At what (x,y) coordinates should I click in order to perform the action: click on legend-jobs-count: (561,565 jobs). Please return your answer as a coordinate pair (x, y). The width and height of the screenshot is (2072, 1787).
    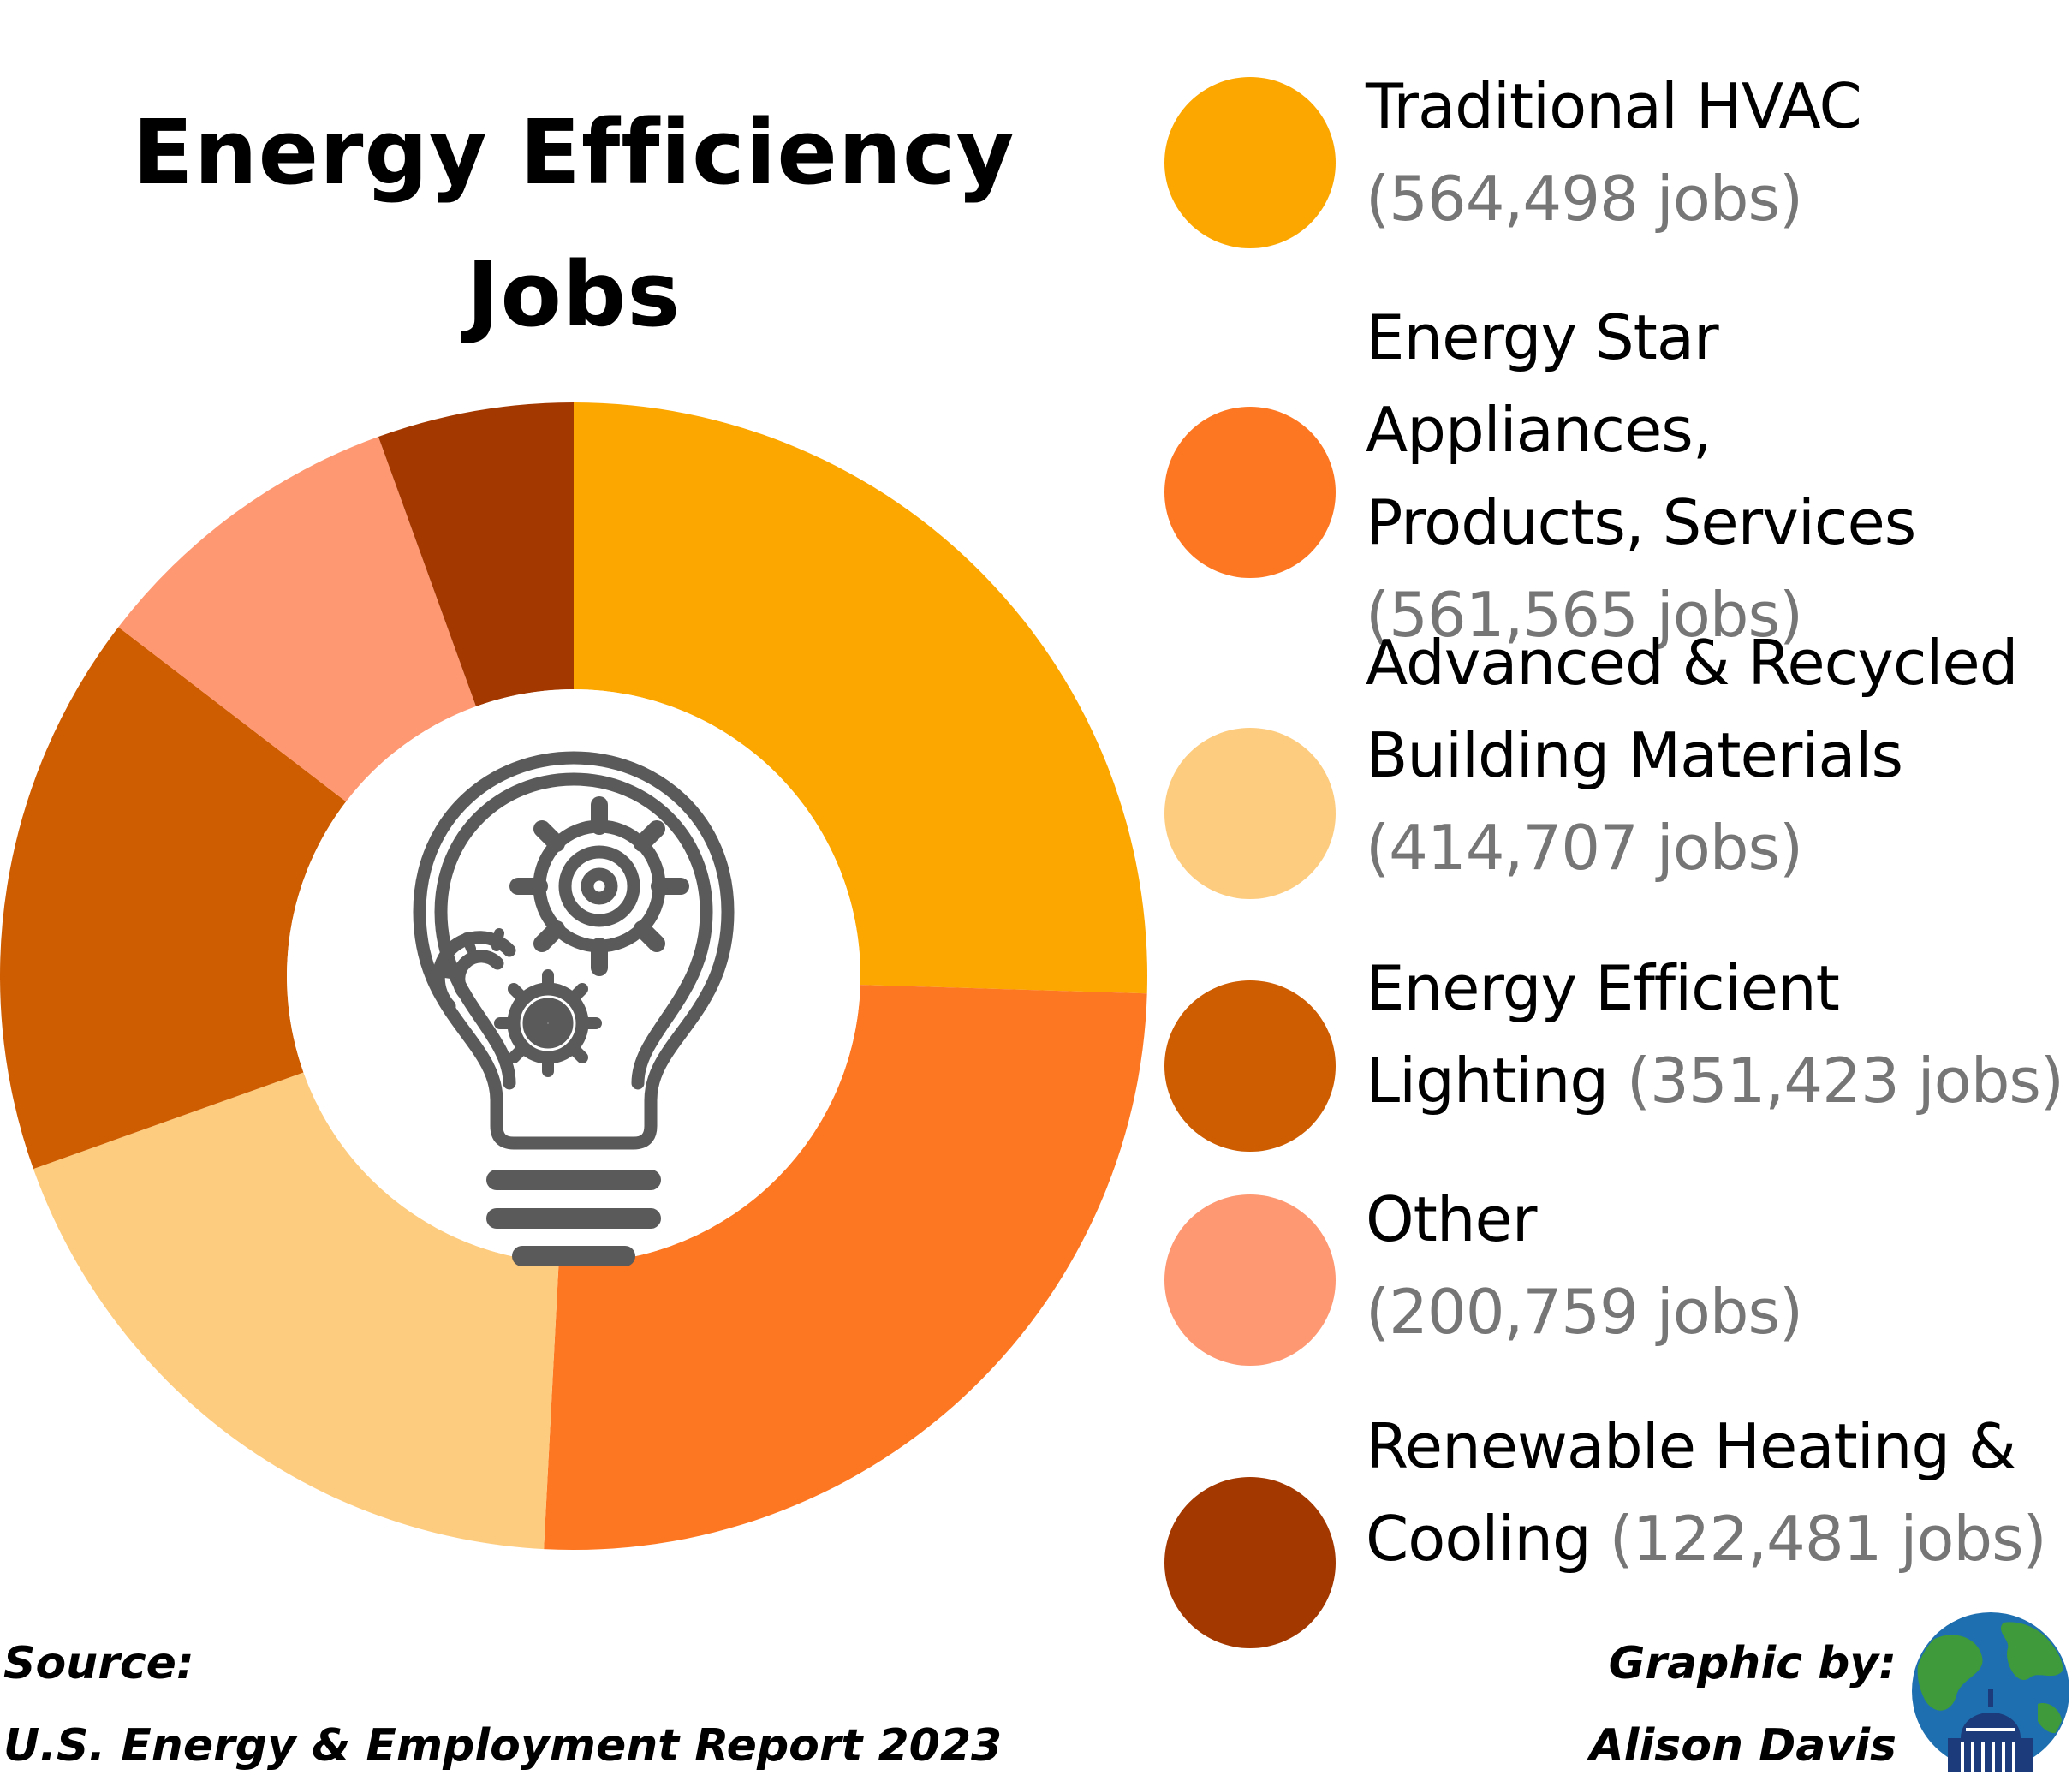
    Looking at the image, I should click on (1584, 615).